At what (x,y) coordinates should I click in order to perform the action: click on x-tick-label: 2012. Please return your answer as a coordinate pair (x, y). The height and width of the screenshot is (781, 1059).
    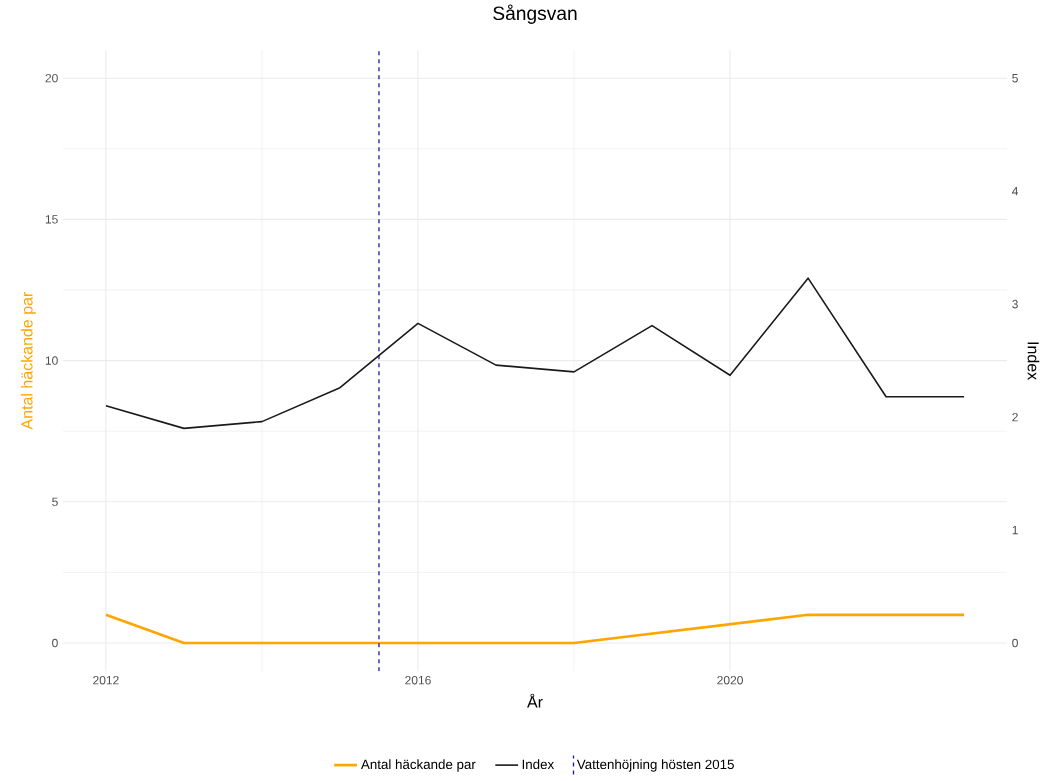
    Looking at the image, I should click on (106, 680).